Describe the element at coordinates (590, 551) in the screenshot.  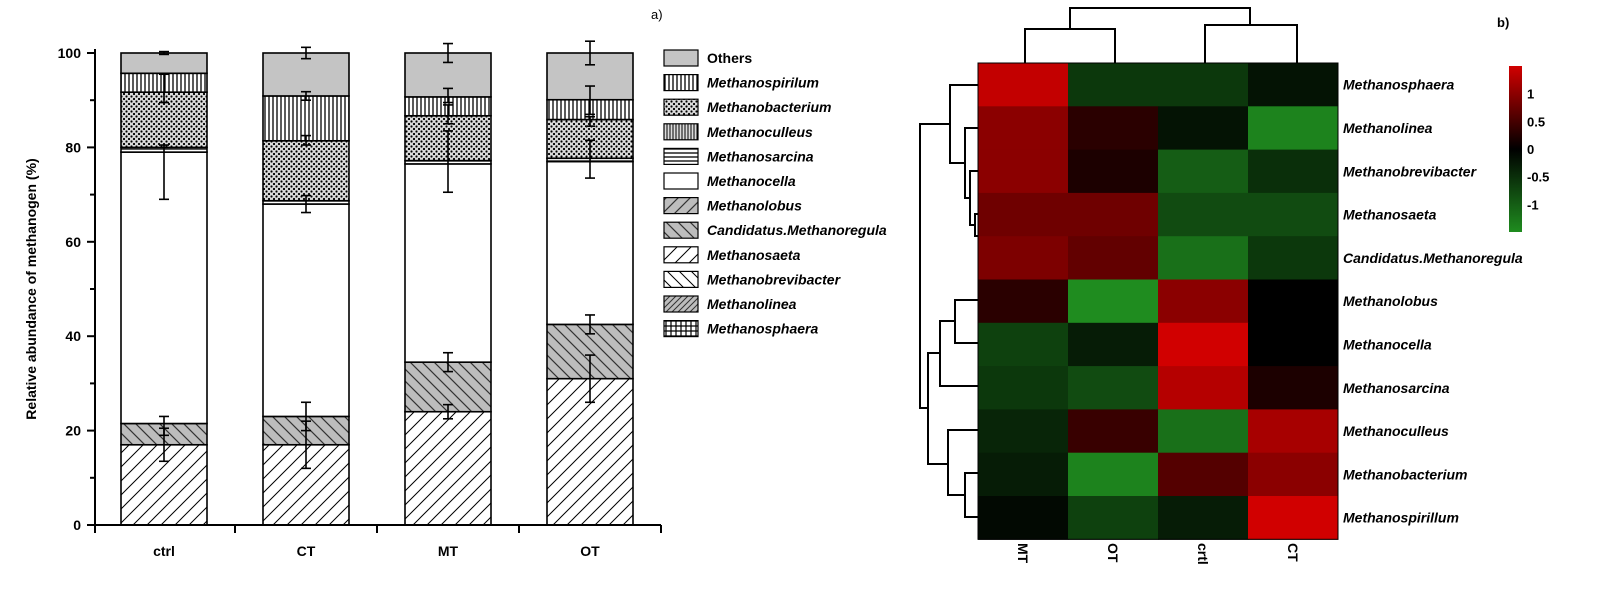
I see `x-tick-label: OT` at that location.